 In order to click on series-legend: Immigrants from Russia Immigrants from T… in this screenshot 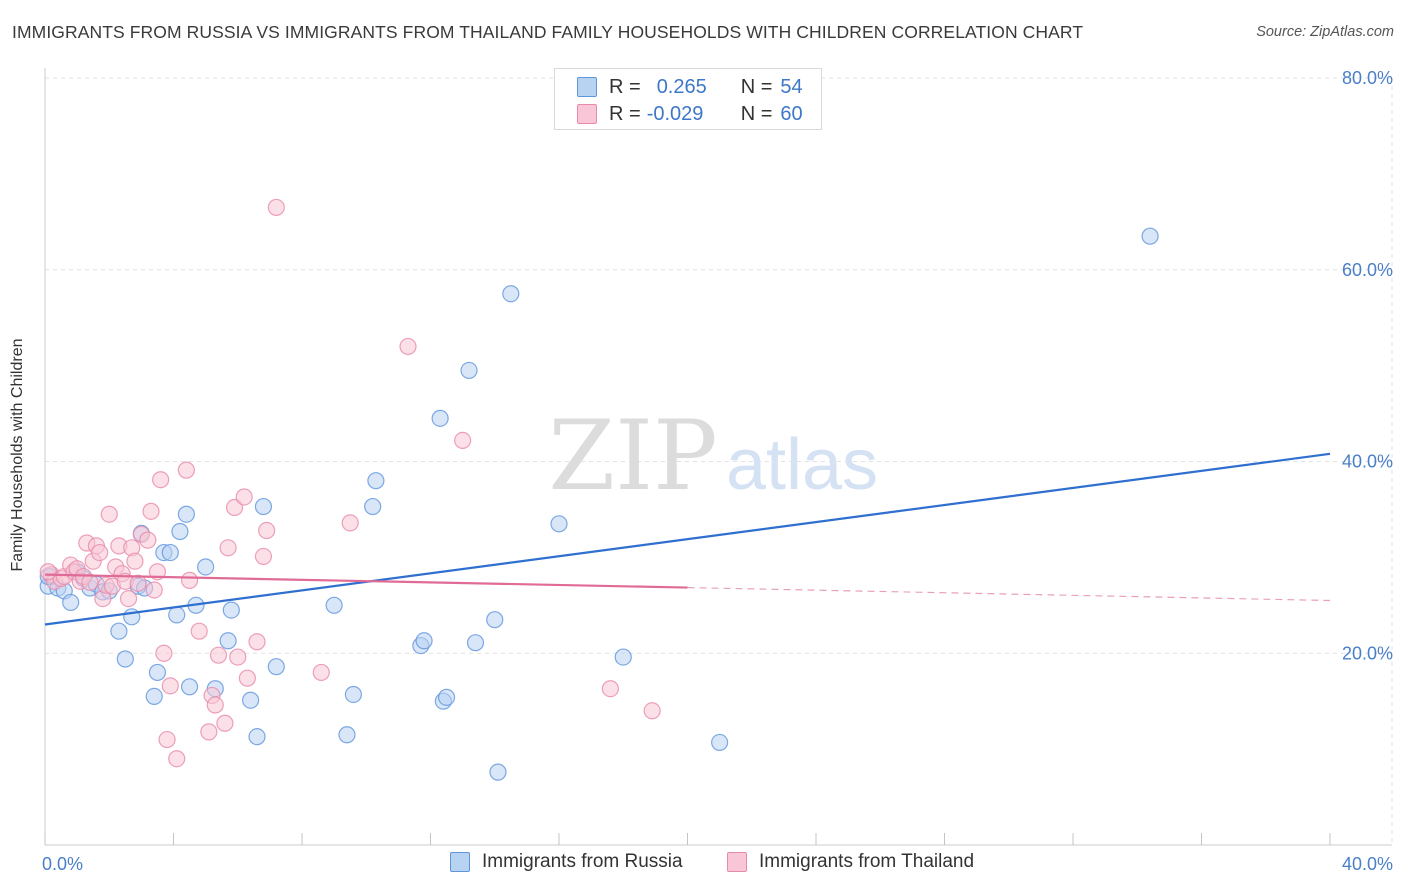, I will do `click(703, 864)`.